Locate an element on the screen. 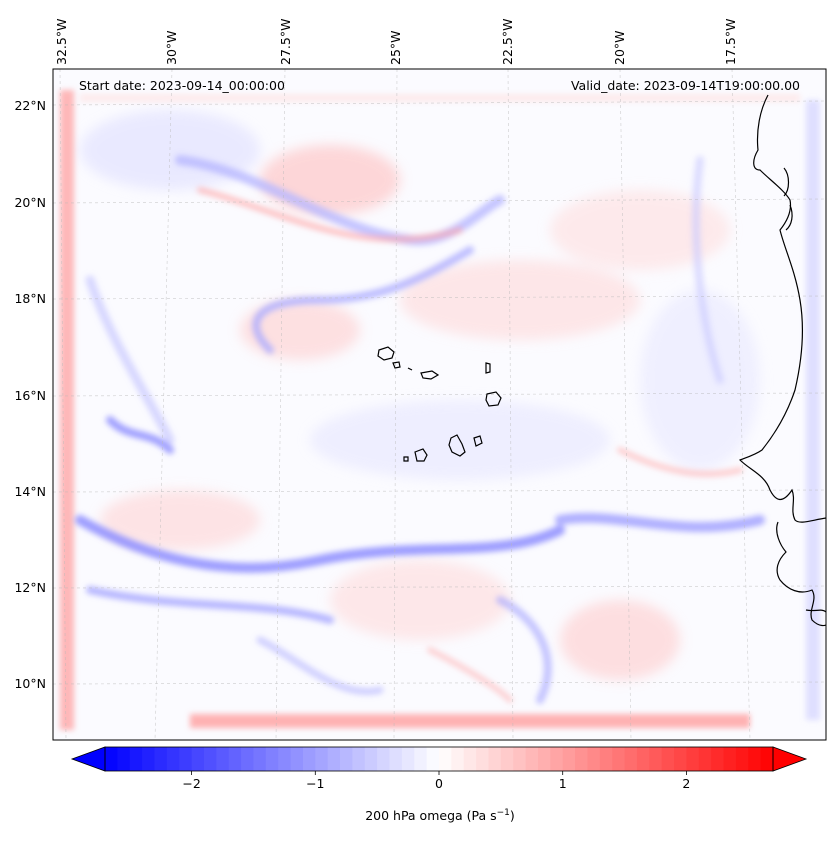 This screenshot has width=837, height=843. latitude-labels: 22°N 20°N 18°N 16°N 14°N 12°N 10°N is located at coordinates (30, 394).